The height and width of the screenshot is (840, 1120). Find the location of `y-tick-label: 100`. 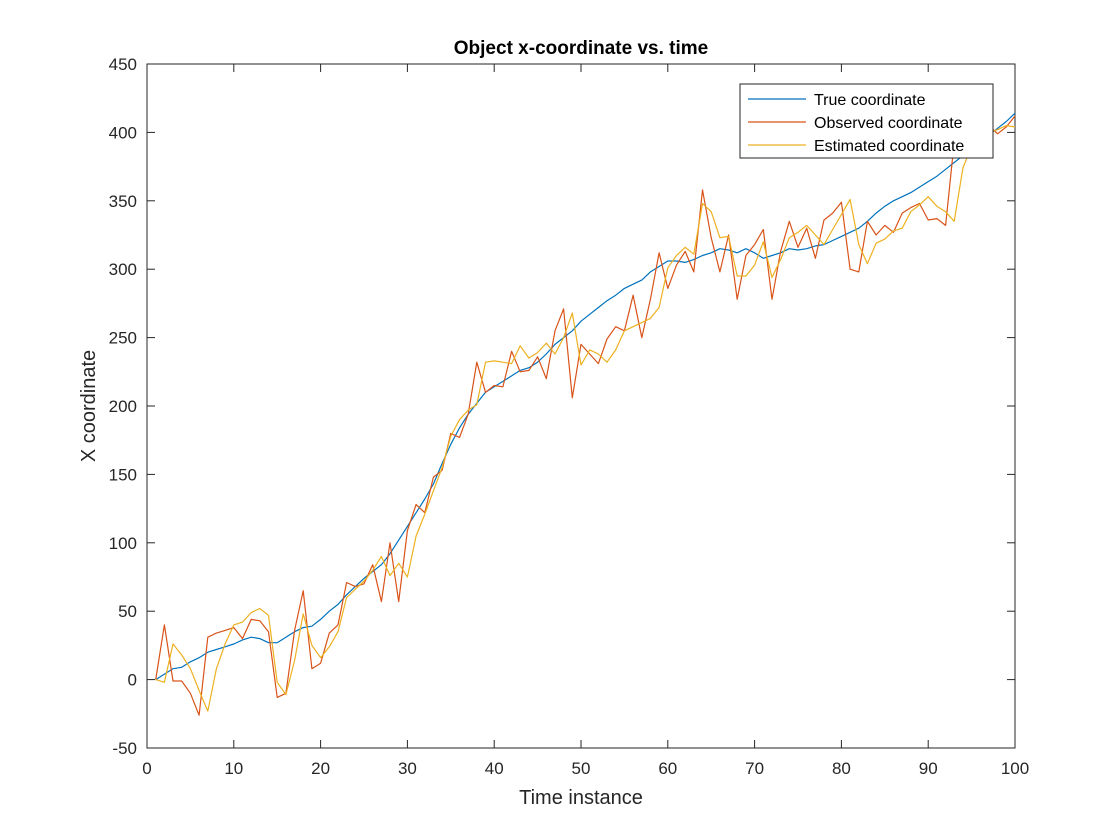

y-tick-label: 100 is located at coordinates (123, 543).